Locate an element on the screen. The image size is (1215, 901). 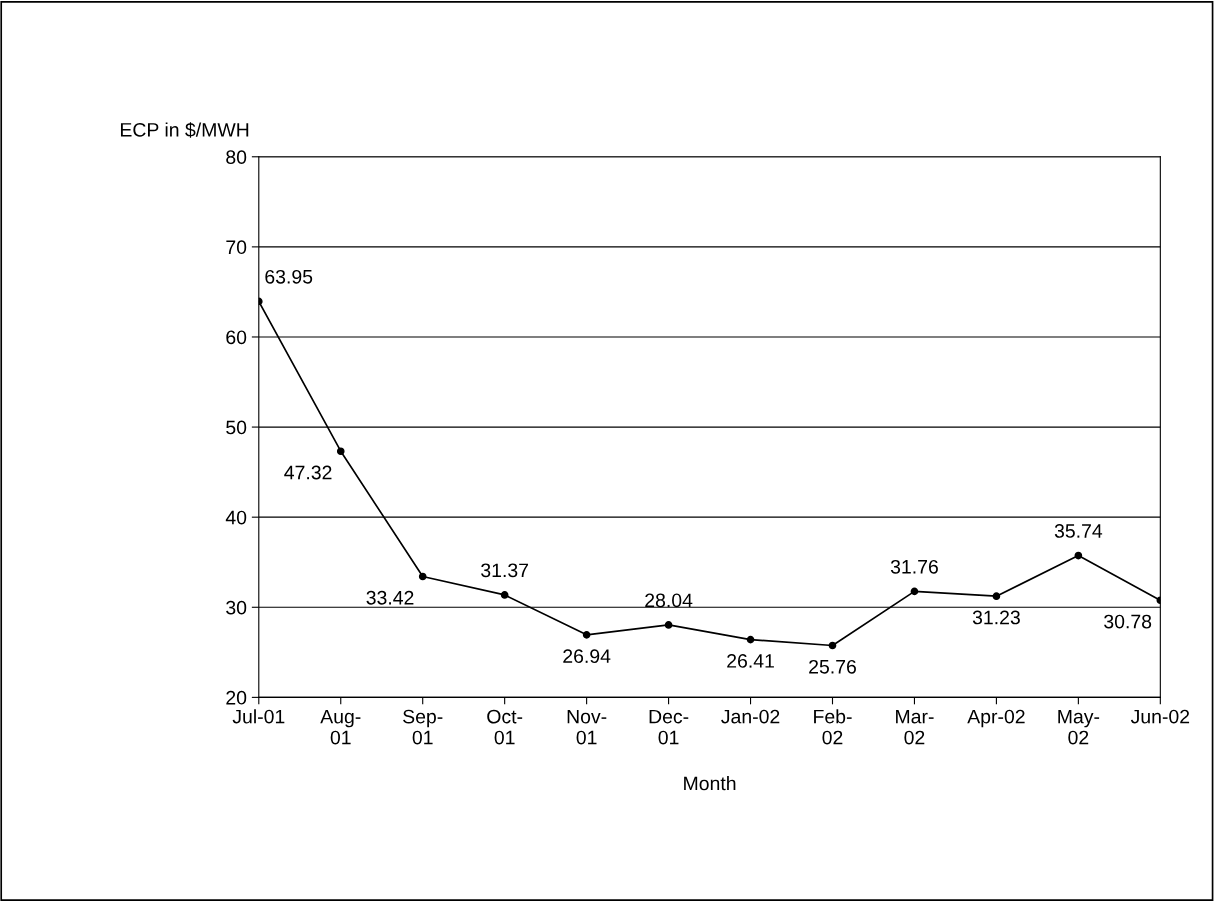
data-label: 28.04 is located at coordinates (669, 600).